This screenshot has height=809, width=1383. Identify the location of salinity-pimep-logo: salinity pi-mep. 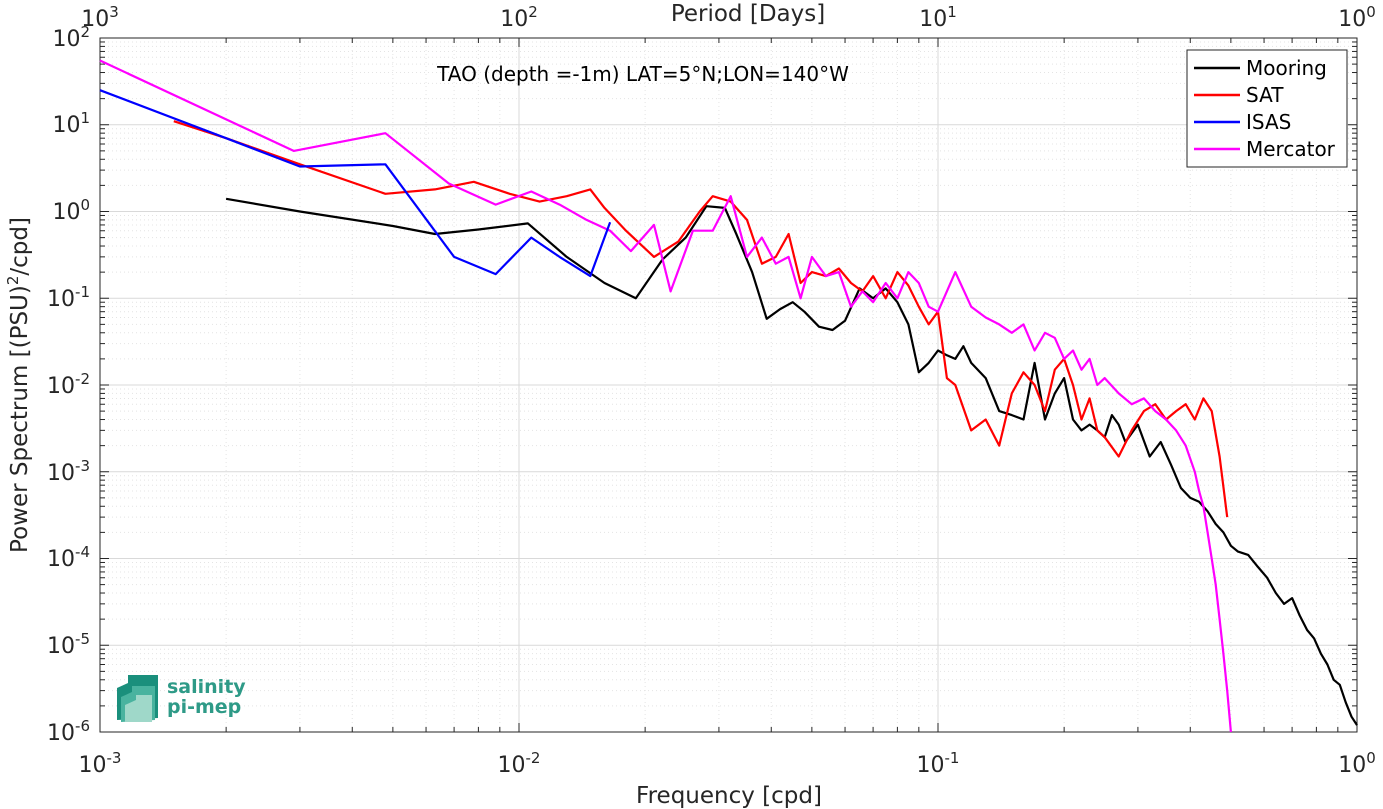
(181, 698).